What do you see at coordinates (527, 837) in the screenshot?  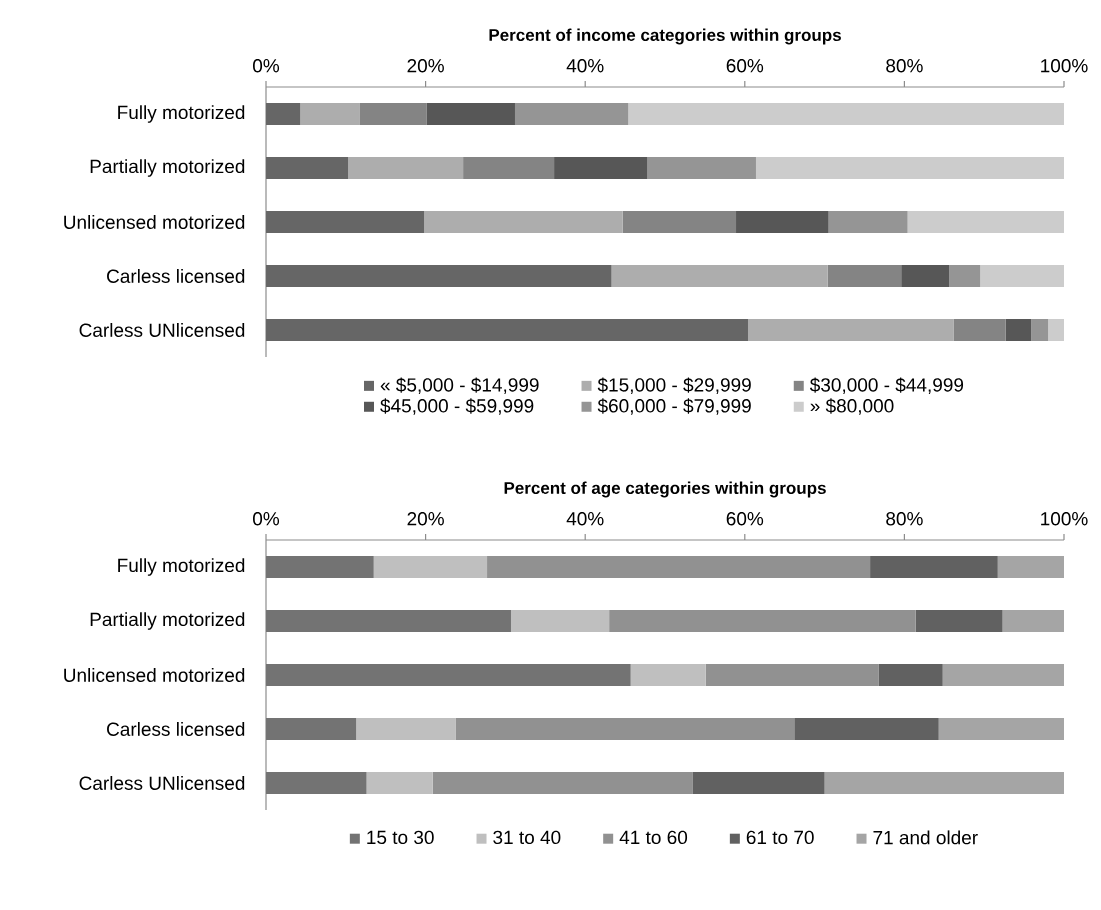 I see `legend-label: 31 to 40` at bounding box center [527, 837].